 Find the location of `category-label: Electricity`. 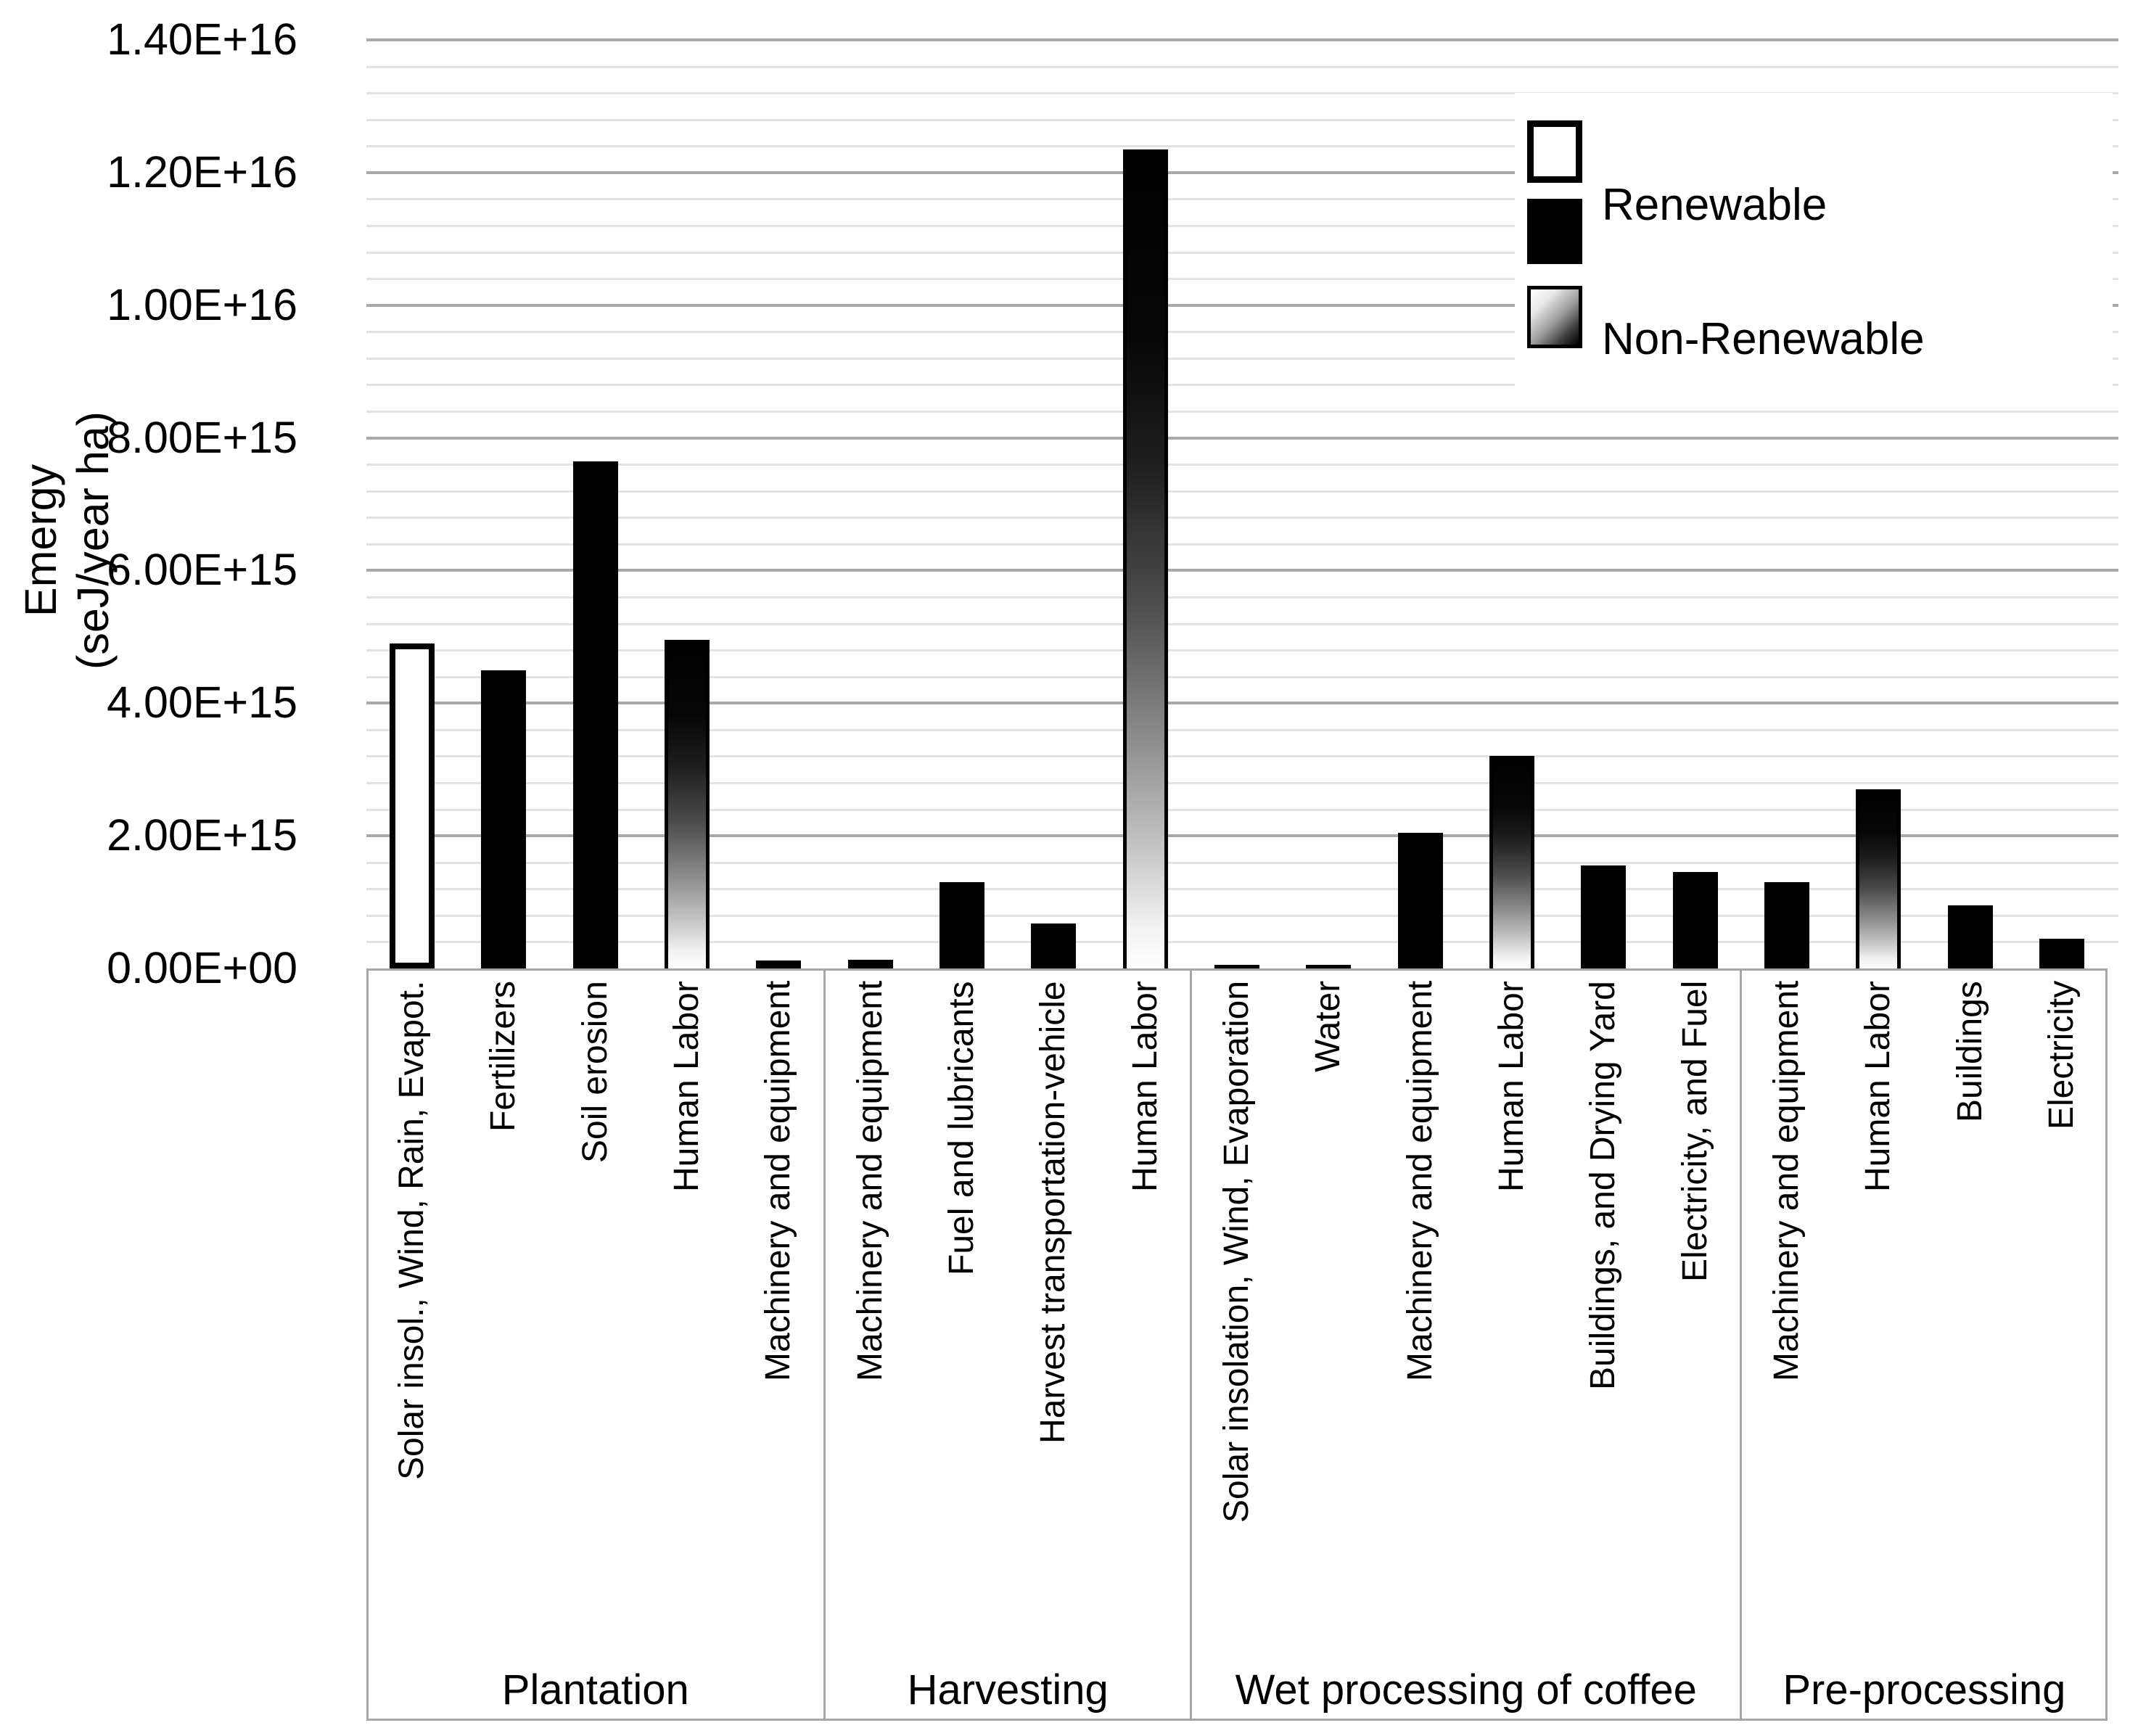

category-label: Electricity is located at coordinates (2062, 1055).